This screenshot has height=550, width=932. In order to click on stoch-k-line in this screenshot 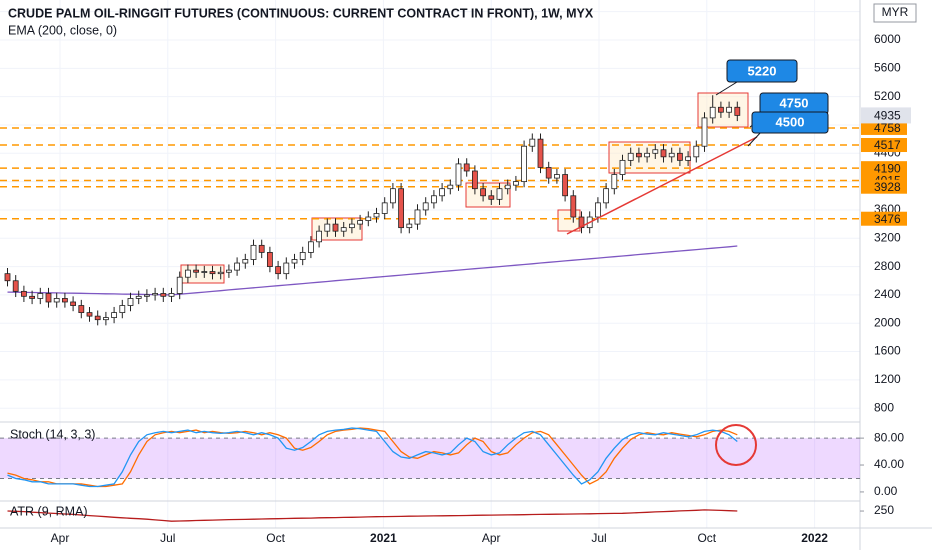, I will do `click(372, 457)`.